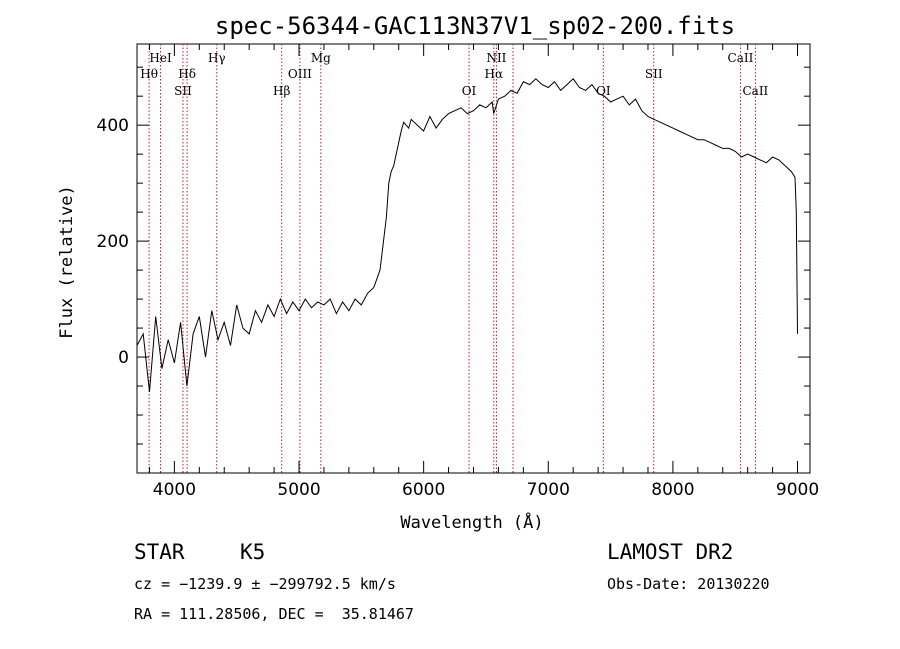 Image resolution: width=900 pixels, height=649 pixels. Describe the element at coordinates (123, 358) in the screenshot. I see `y-tick-label: 0` at that location.